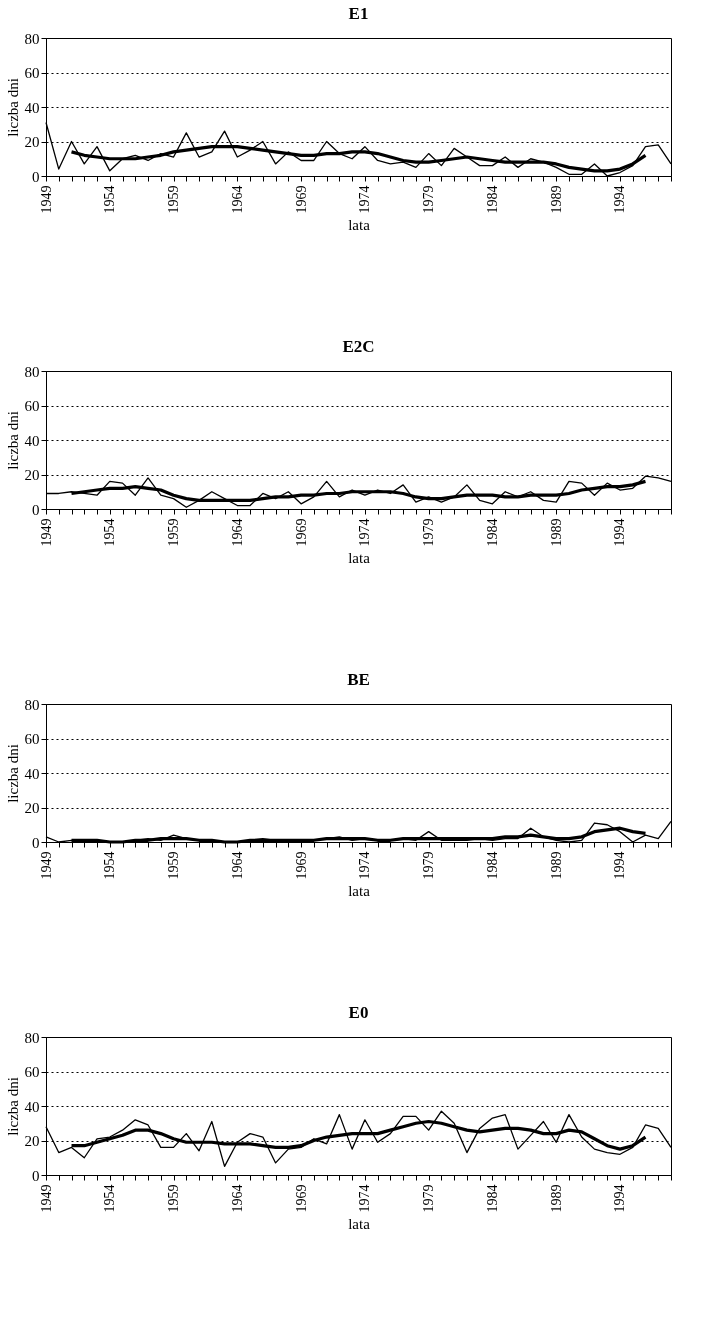 The height and width of the screenshot is (1332, 705). Describe the element at coordinates (358, 1012) in the screenshot. I see `chart-title: E0` at that location.